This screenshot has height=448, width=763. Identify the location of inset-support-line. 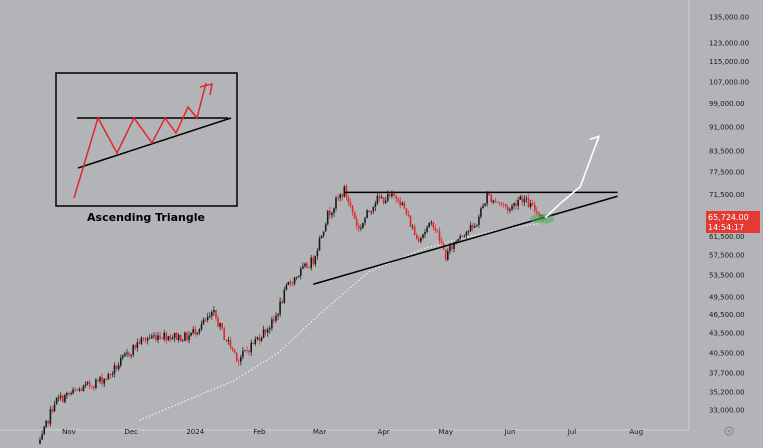
(154, 143).